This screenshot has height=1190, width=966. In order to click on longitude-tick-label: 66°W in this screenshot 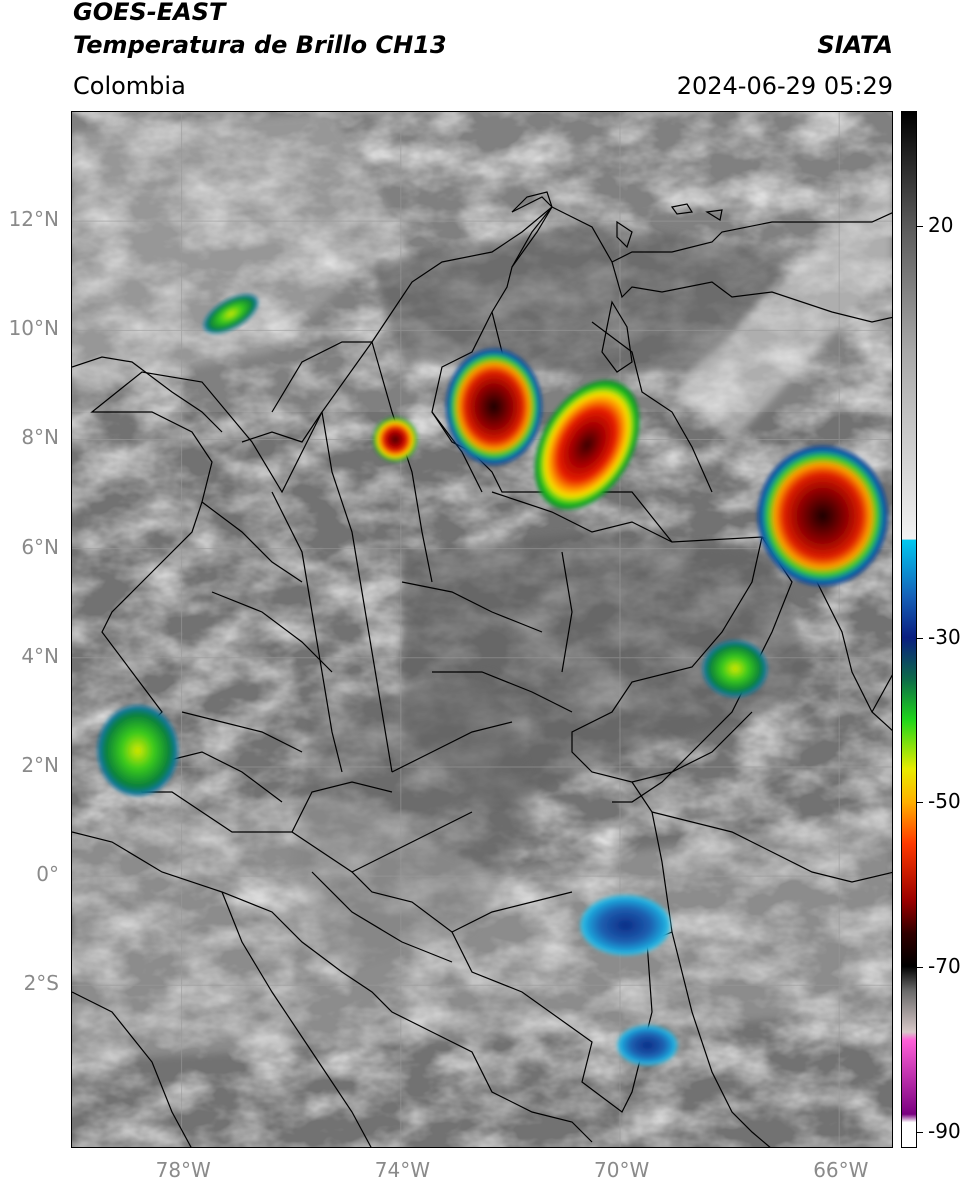, I will do `click(841, 1170)`.